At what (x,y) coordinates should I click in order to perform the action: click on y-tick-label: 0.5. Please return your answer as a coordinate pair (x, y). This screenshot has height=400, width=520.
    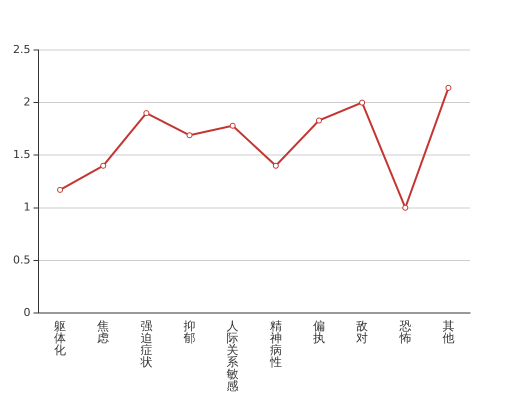
    Looking at the image, I should click on (21, 259).